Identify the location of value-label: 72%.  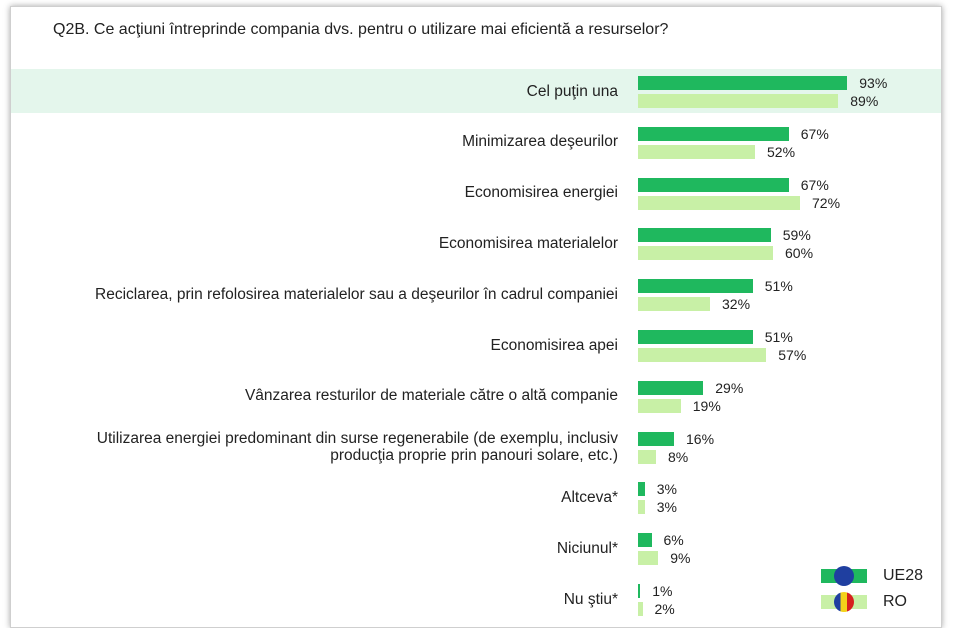
(826, 202).